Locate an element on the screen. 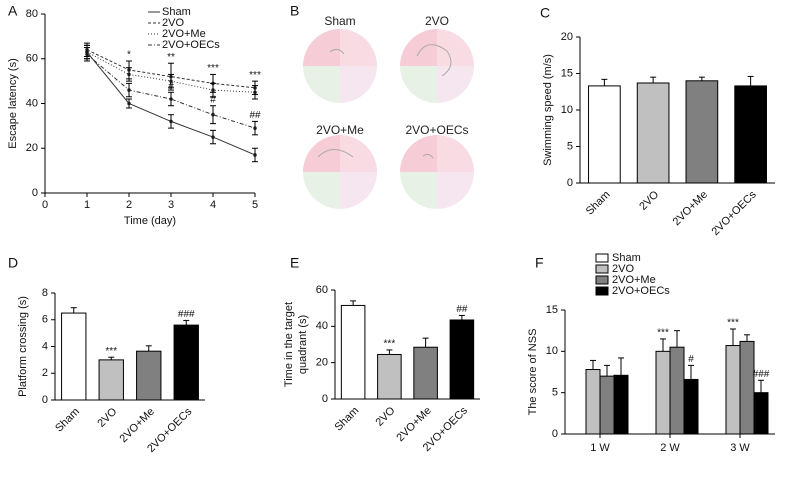 This screenshot has width=789, height=494. x-tick-label: 2 W is located at coordinates (670, 448).